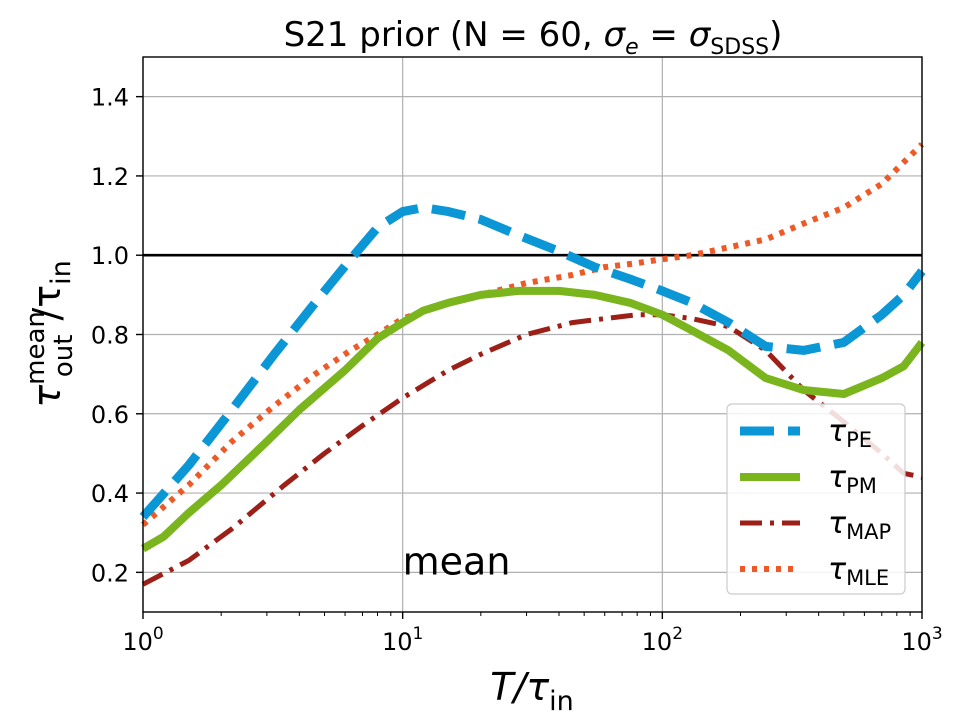  What do you see at coordinates (142, 640) in the screenshot?
I see `x-tick-label: 10⁰` at bounding box center [142, 640].